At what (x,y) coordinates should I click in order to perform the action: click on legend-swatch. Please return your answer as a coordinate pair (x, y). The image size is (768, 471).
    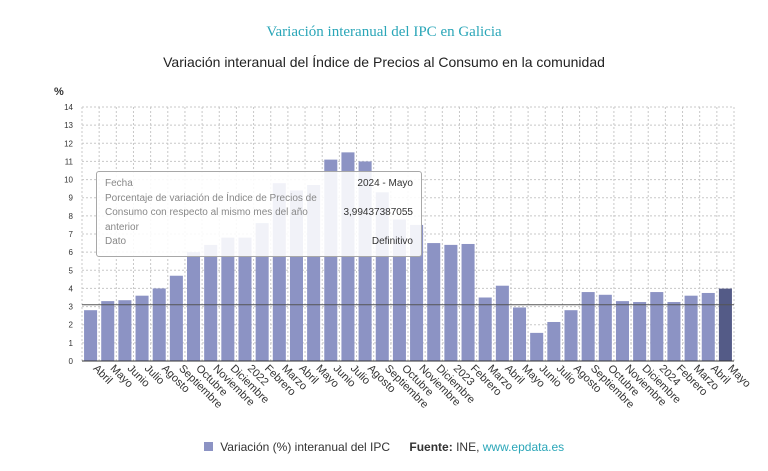
    Looking at the image, I should click on (208, 446).